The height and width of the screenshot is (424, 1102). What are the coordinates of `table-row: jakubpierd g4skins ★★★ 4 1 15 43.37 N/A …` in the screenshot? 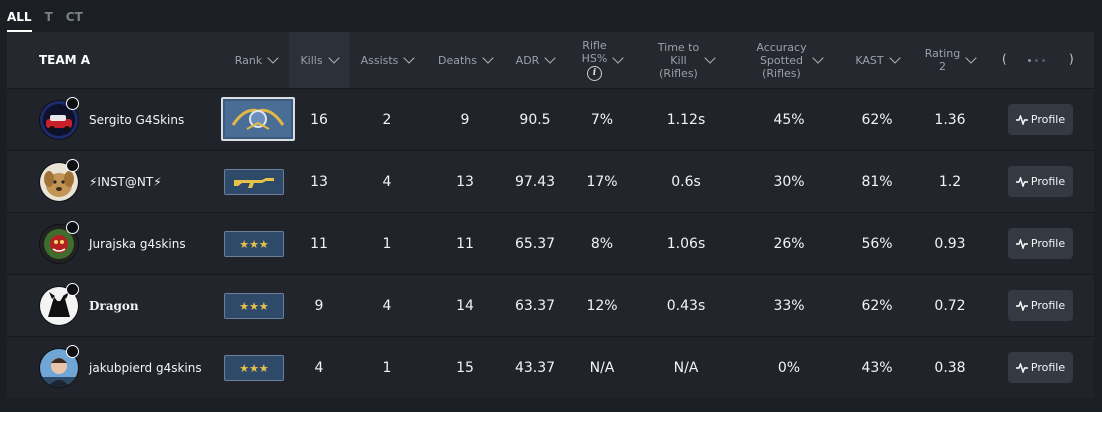 It's located at (550, 367).